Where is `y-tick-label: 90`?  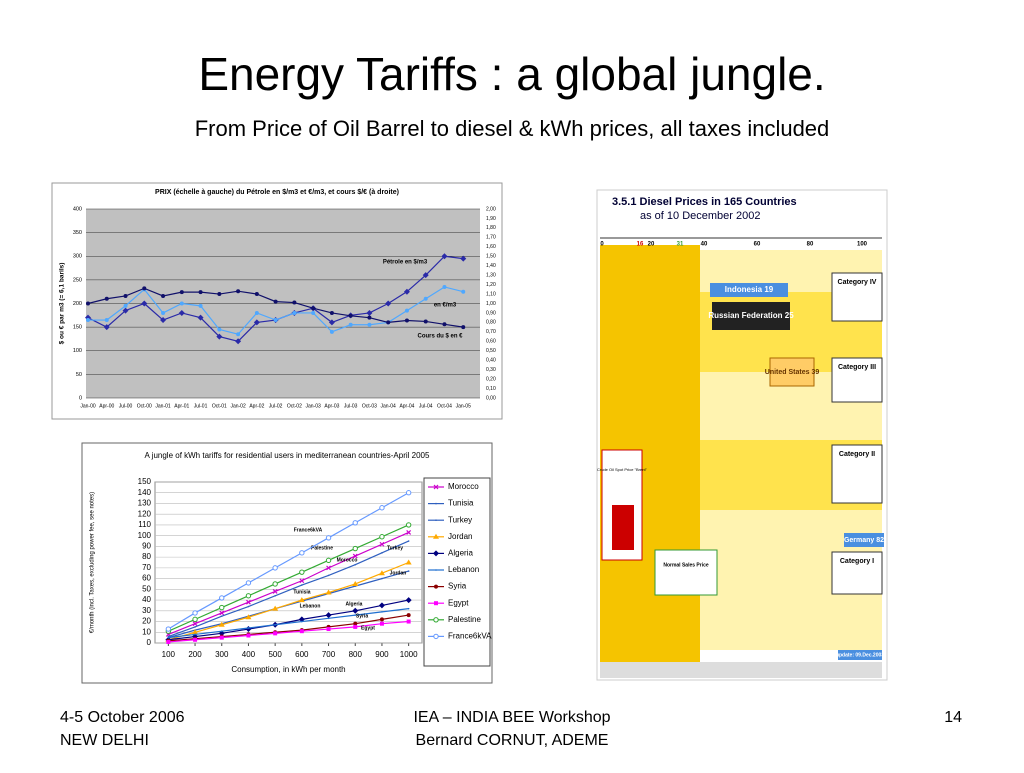 y-tick-label: 90 is located at coordinates (146, 546).